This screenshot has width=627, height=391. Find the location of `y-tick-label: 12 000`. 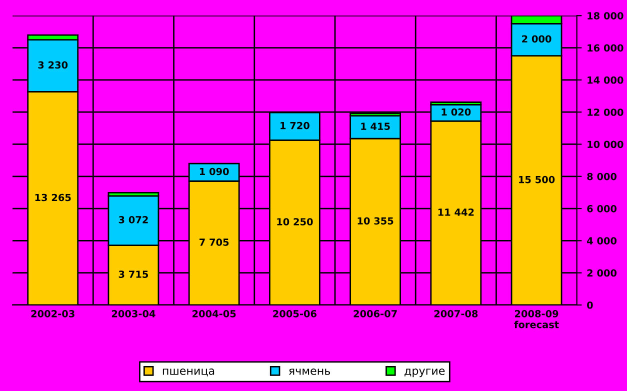

y-tick-label: 12 000 is located at coordinates (606, 112).